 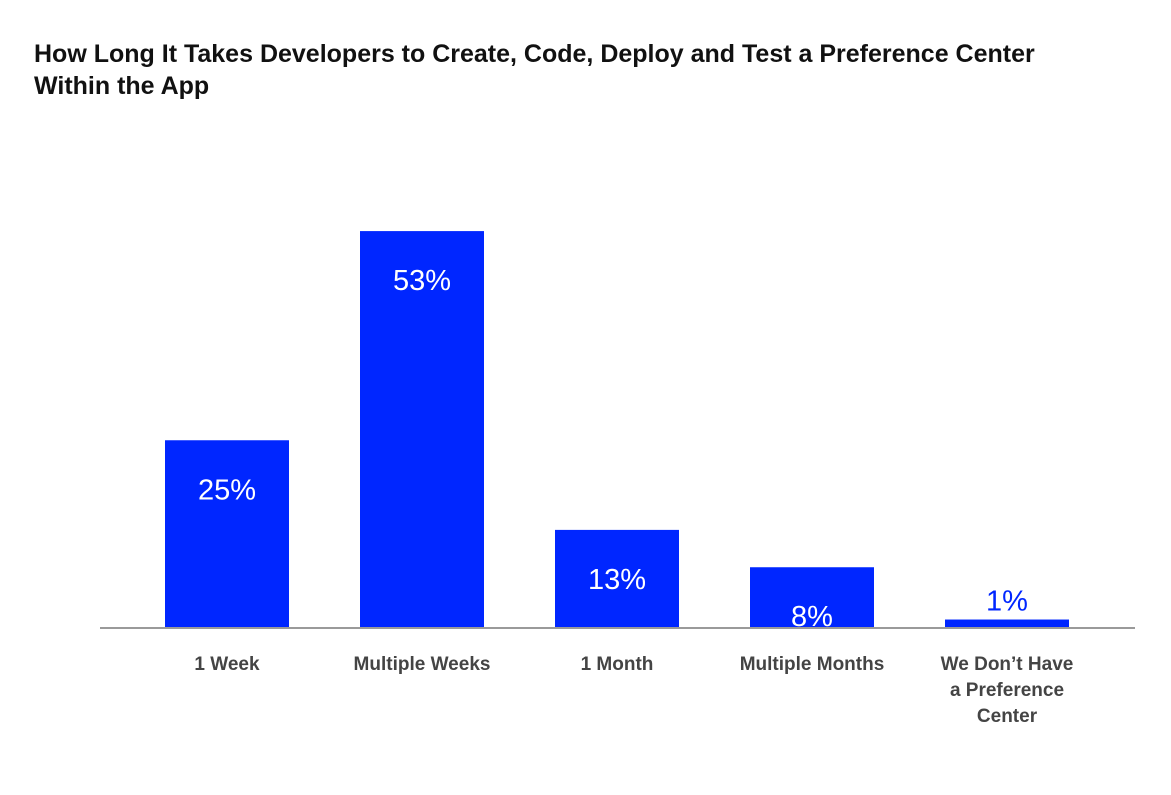 I want to click on category-label-line: Multiple Months, so click(x=812, y=664).